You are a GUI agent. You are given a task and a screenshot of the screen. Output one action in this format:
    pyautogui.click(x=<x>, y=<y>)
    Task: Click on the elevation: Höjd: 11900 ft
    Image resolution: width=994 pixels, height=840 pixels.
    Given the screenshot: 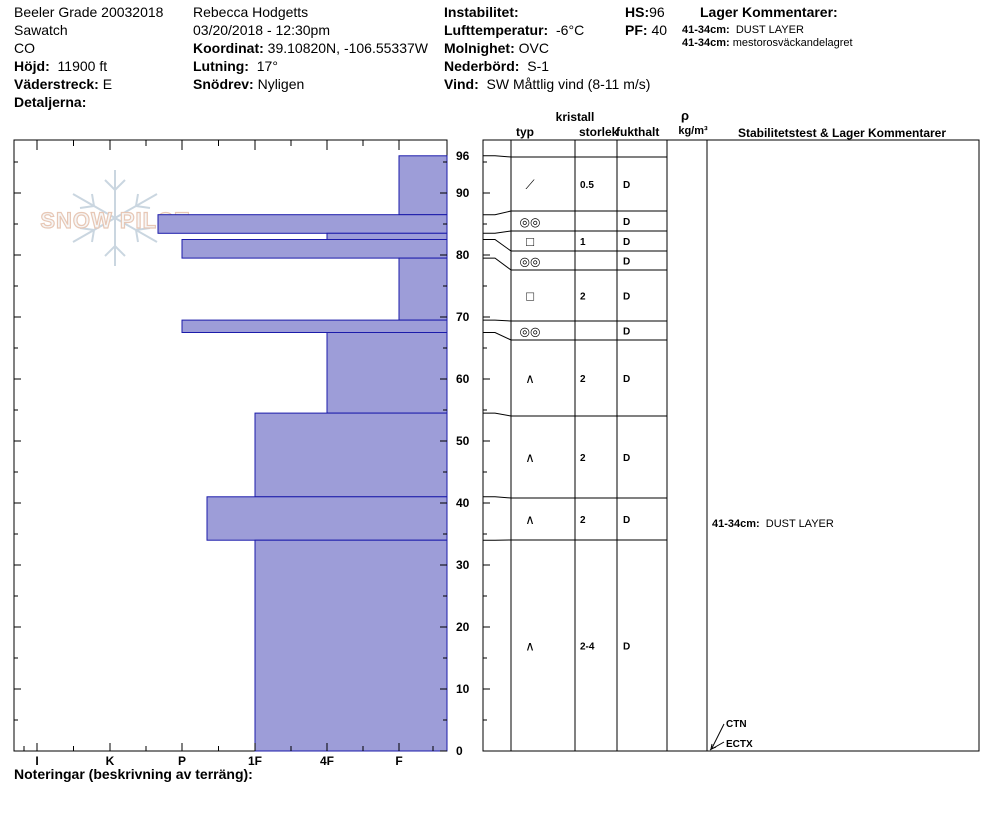 What is the action you would take?
    pyautogui.click(x=61, y=66)
    